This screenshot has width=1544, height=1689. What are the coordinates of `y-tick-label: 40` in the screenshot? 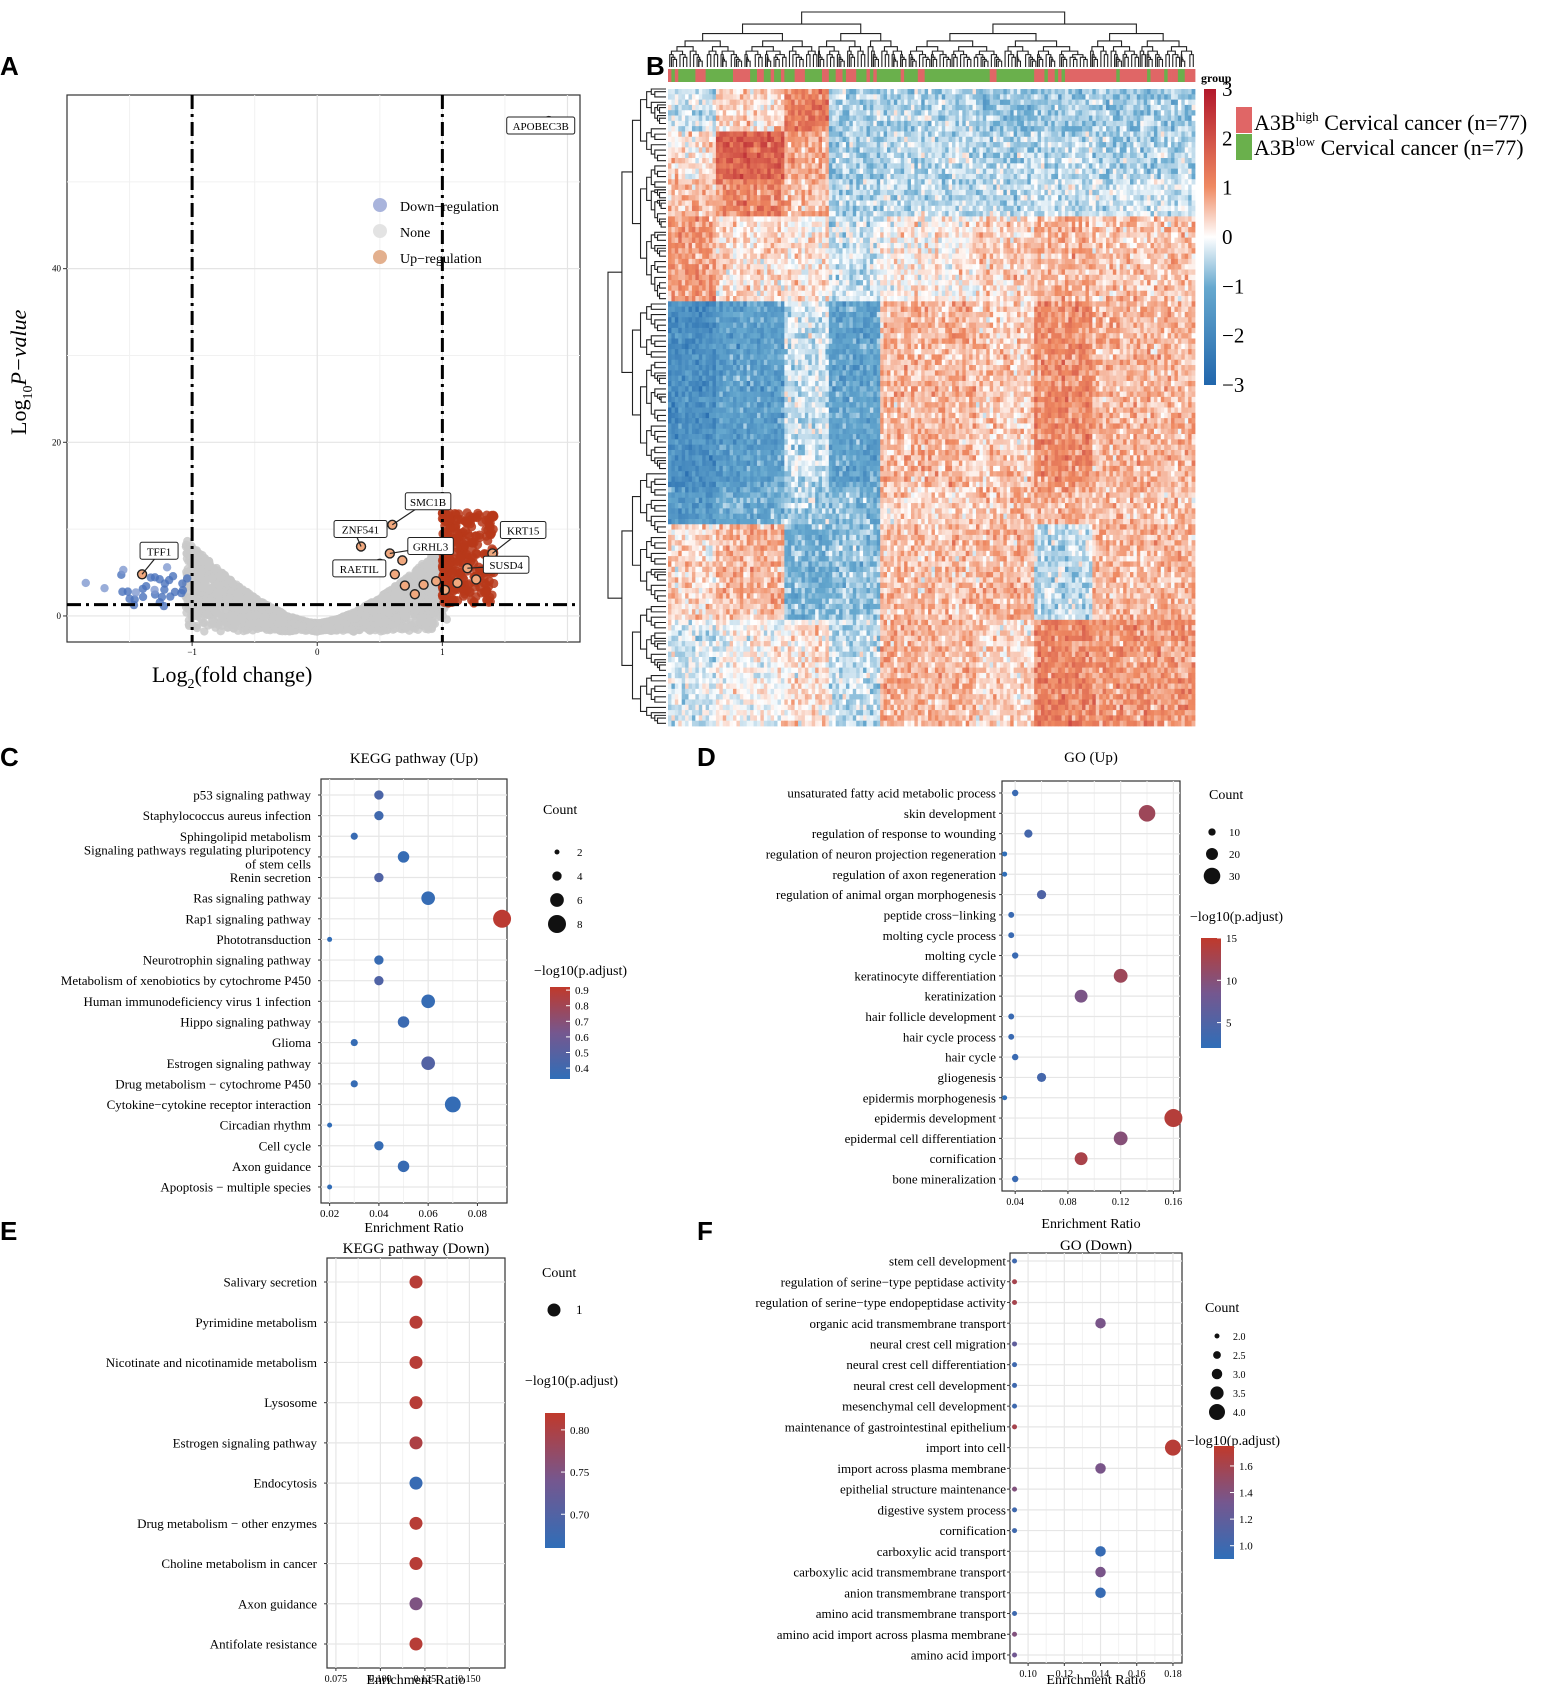 It's located at (57, 269).